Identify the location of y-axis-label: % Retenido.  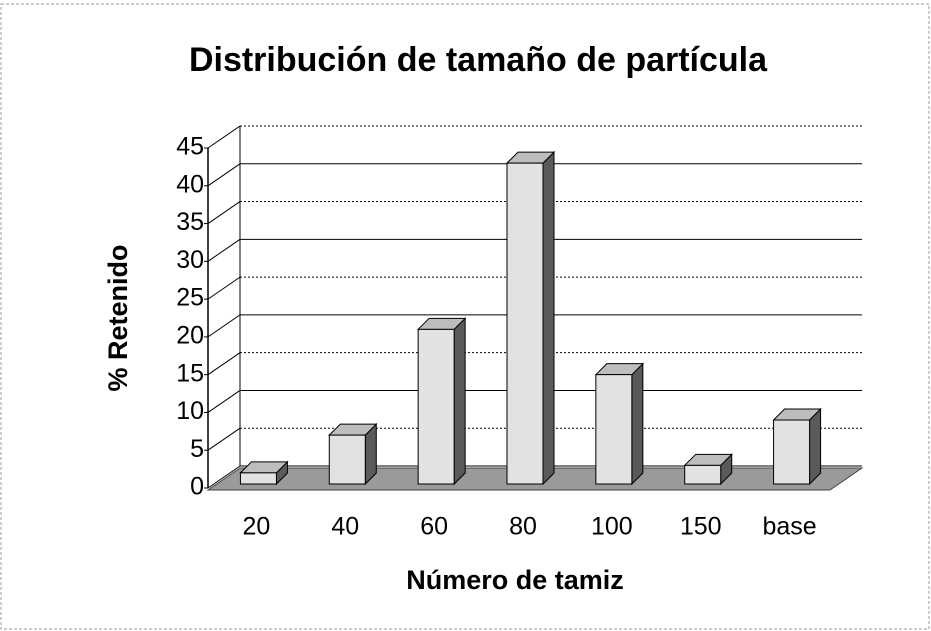
(118, 317).